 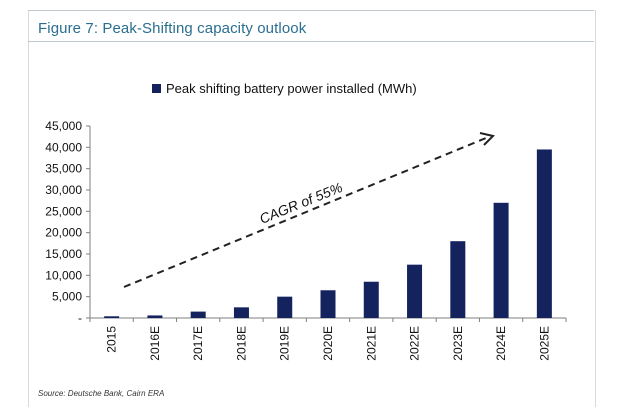 What do you see at coordinates (415, 343) in the screenshot?
I see `x-tick-label: 2022E` at bounding box center [415, 343].